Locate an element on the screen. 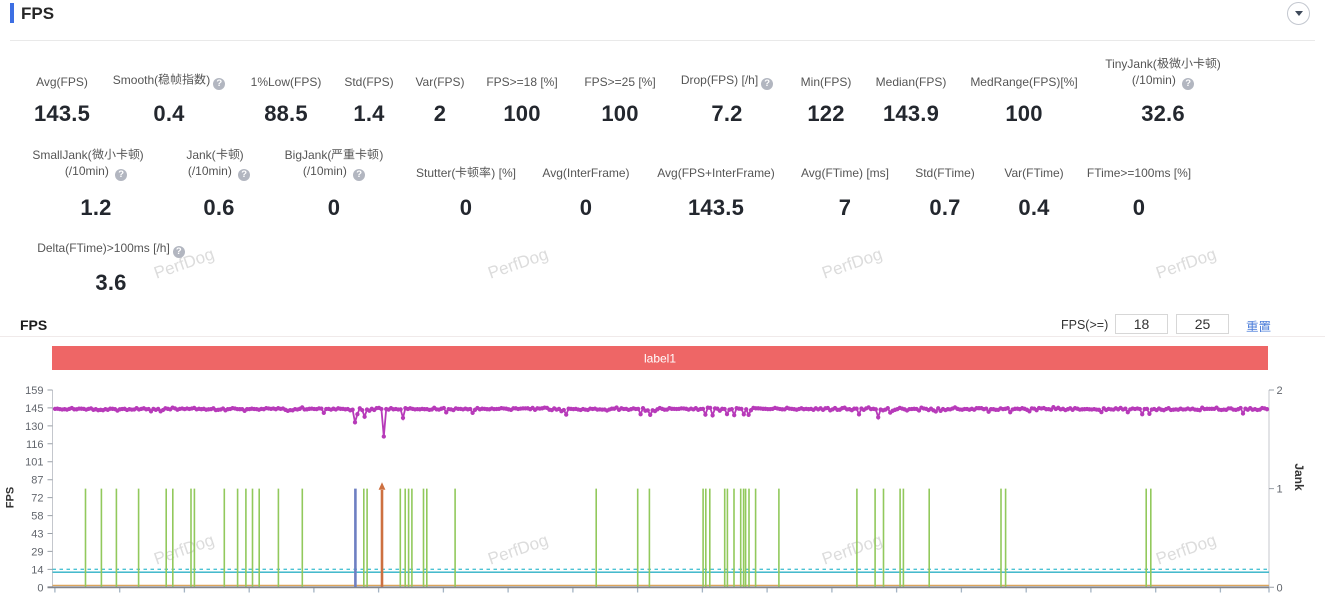 The height and width of the screenshot is (594, 1325). svg-text: 14 is located at coordinates (37, 570).